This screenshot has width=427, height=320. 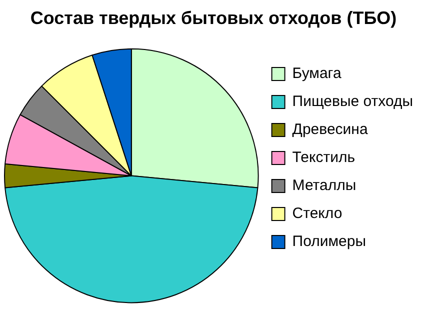 What do you see at coordinates (330, 129) in the screenshot?
I see `legend-label: Древесина` at bounding box center [330, 129].